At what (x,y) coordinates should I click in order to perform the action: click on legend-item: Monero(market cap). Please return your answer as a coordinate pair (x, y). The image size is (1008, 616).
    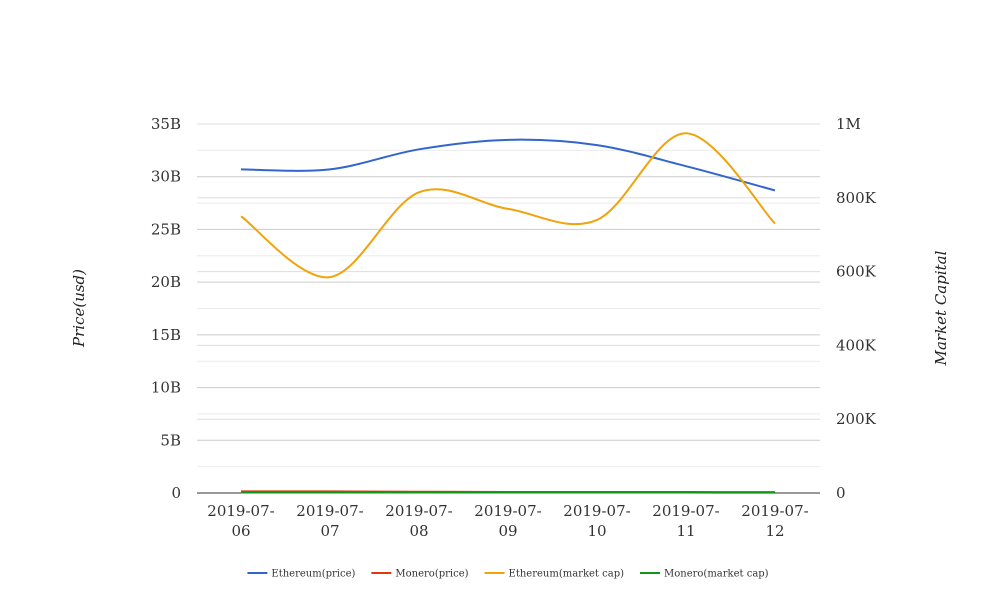
    Looking at the image, I should click on (704, 574).